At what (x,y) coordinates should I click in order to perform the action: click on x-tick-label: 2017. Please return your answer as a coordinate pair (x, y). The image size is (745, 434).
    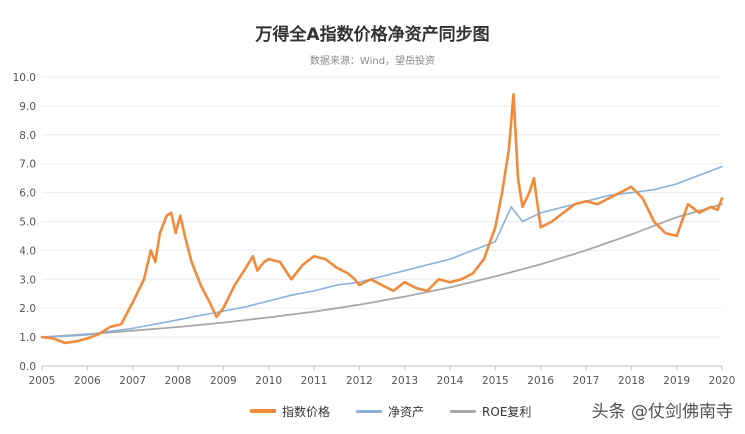
    Looking at the image, I should click on (586, 381).